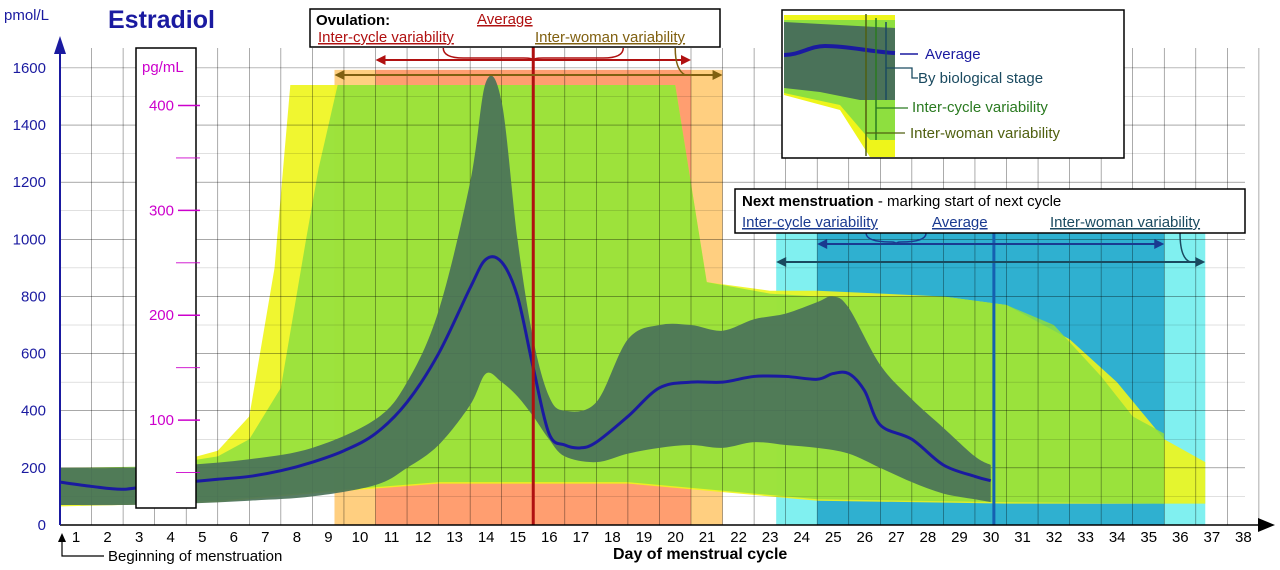 Image resolution: width=1280 pixels, height=570 pixels. What do you see at coordinates (161, 20) in the screenshot?
I see `chart-title: Estradiol` at bounding box center [161, 20].